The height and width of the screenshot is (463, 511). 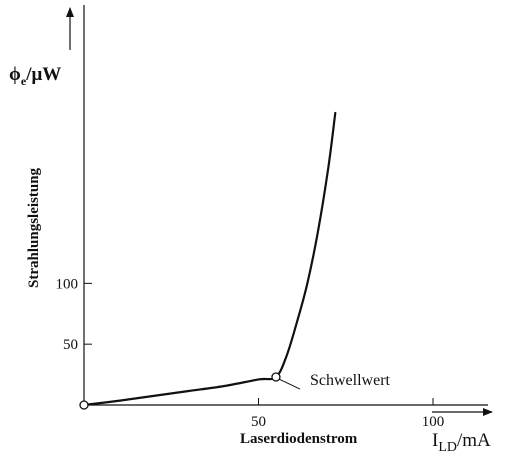 I want to click on y-axis-unit: ϕe/μW, so click(x=35, y=76).